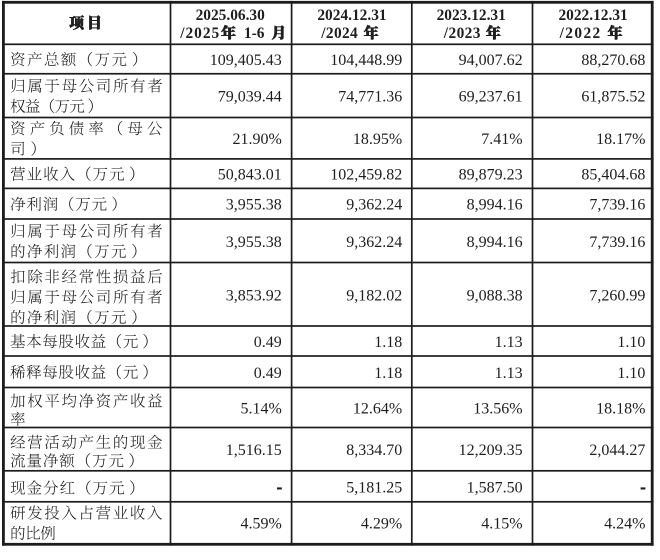 Image resolution: width=660 pixels, height=560 pixels. What do you see at coordinates (250, 175) in the screenshot?
I see `svg-text: 50,843.01` at bounding box center [250, 175].